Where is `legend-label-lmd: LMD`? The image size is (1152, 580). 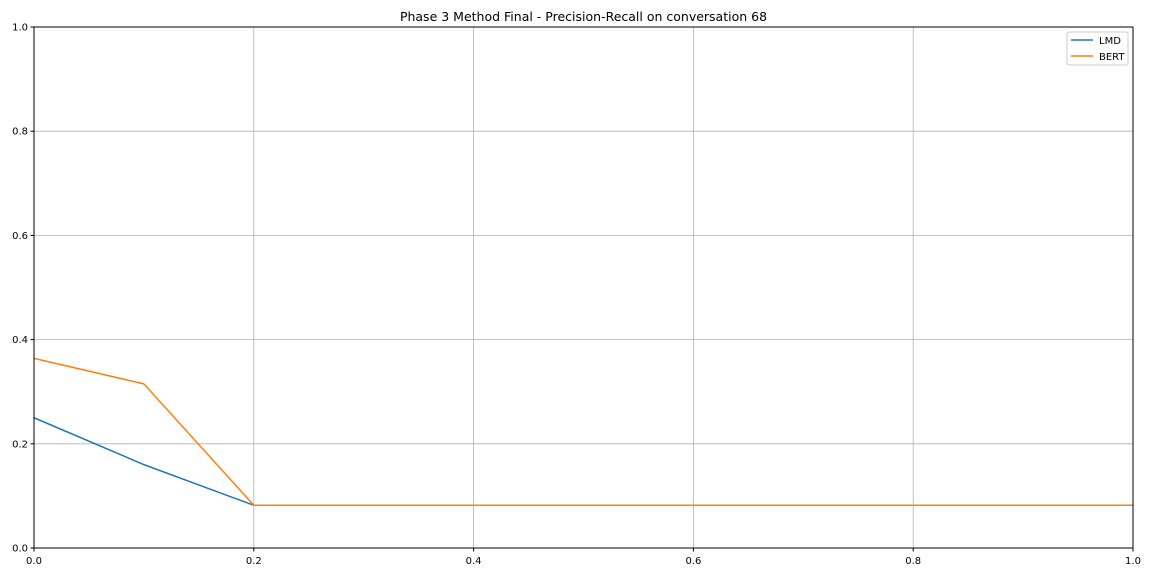
legend-label-lmd: LMD is located at coordinates (1110, 41).